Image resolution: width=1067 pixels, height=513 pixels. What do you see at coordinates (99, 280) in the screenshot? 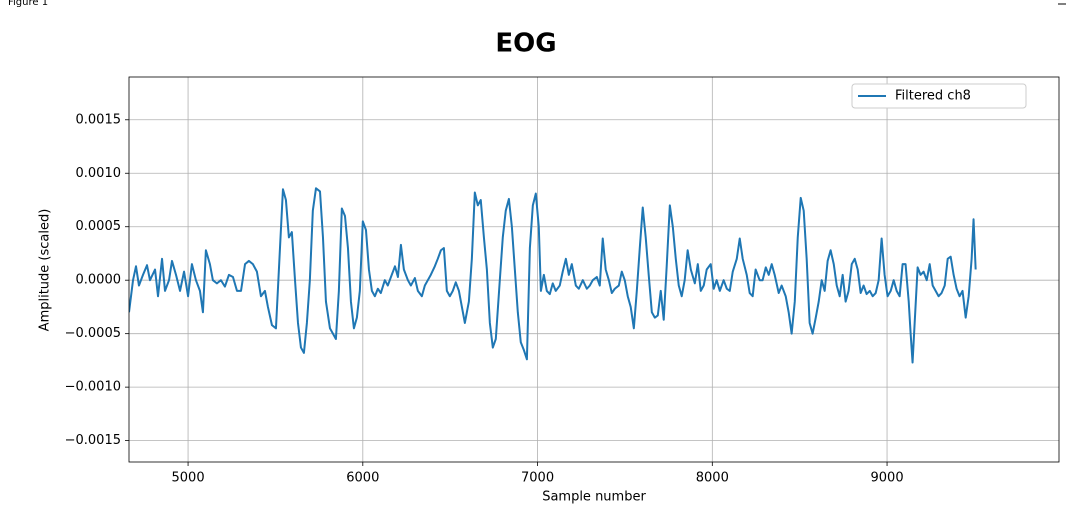
I see `y-tick-label: 0.0000` at bounding box center [99, 280].